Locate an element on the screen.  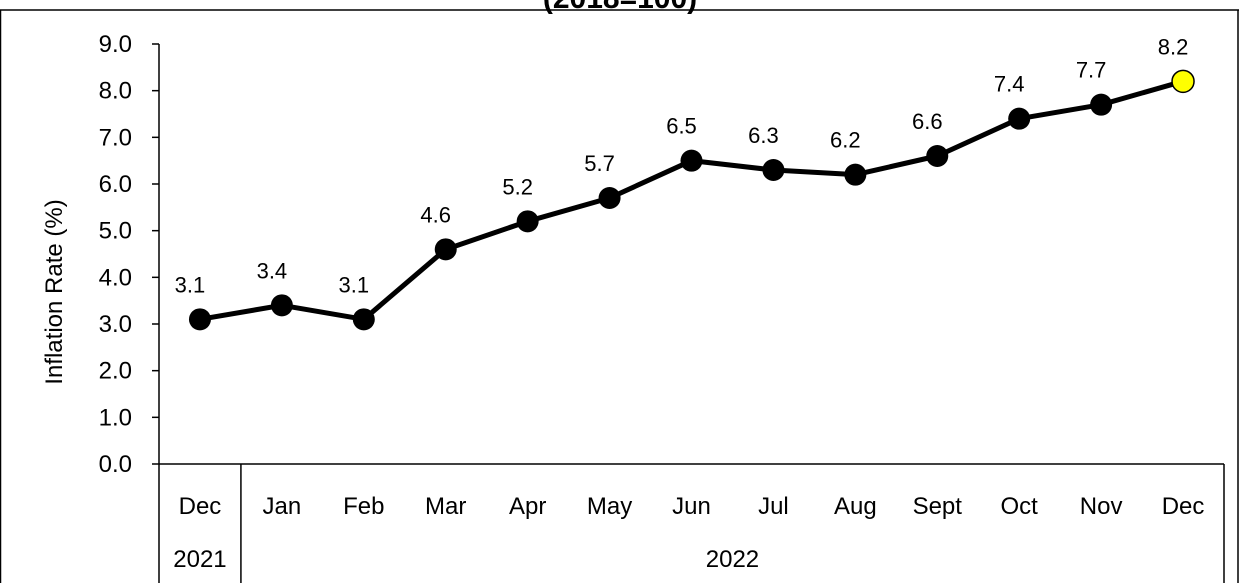
x-group-label: 2021 is located at coordinates (199, 559).